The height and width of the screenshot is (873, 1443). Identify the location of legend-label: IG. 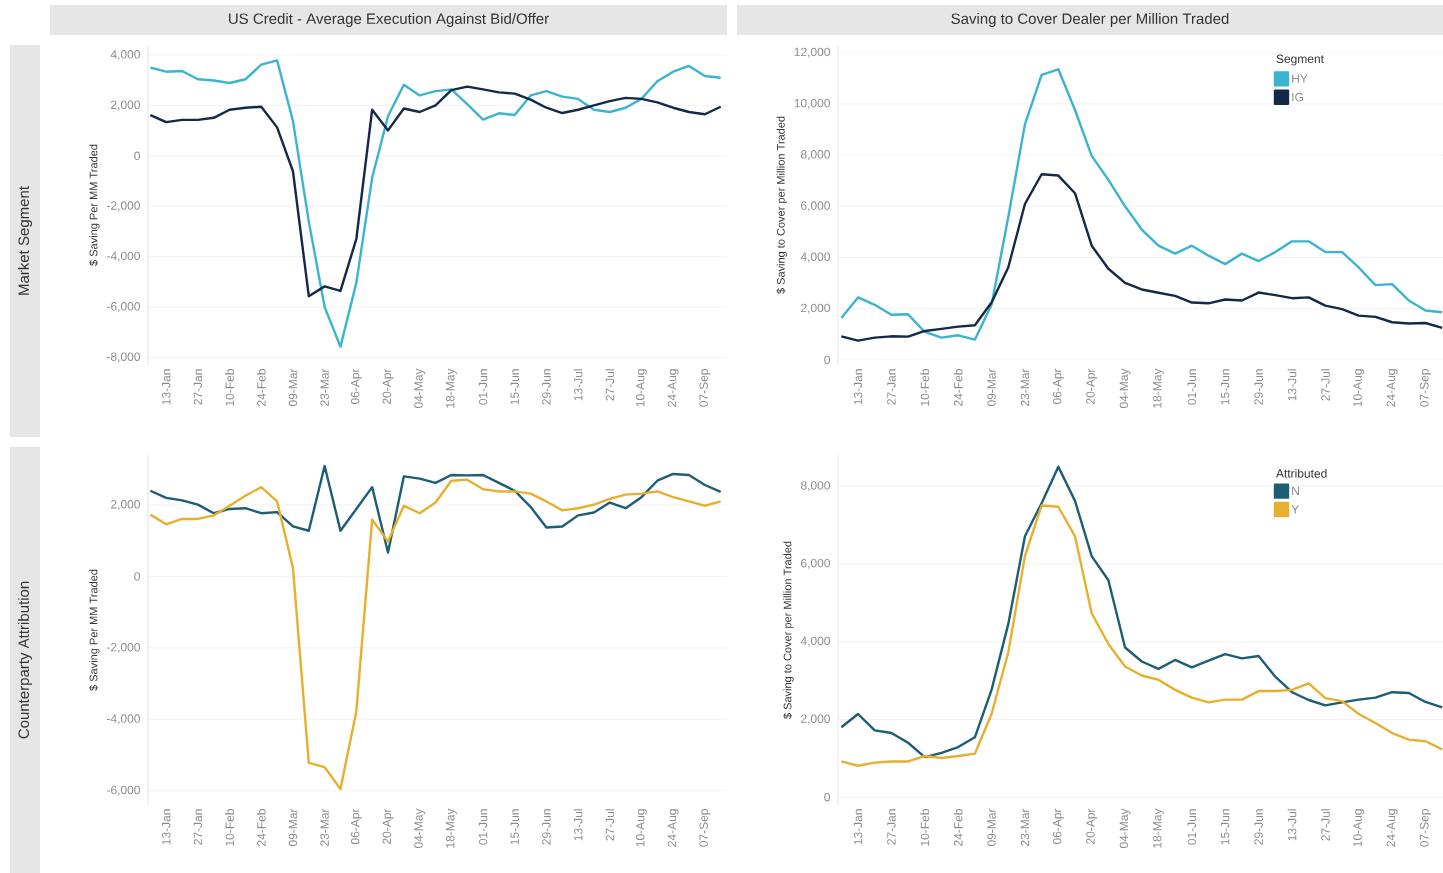
(1297, 97).